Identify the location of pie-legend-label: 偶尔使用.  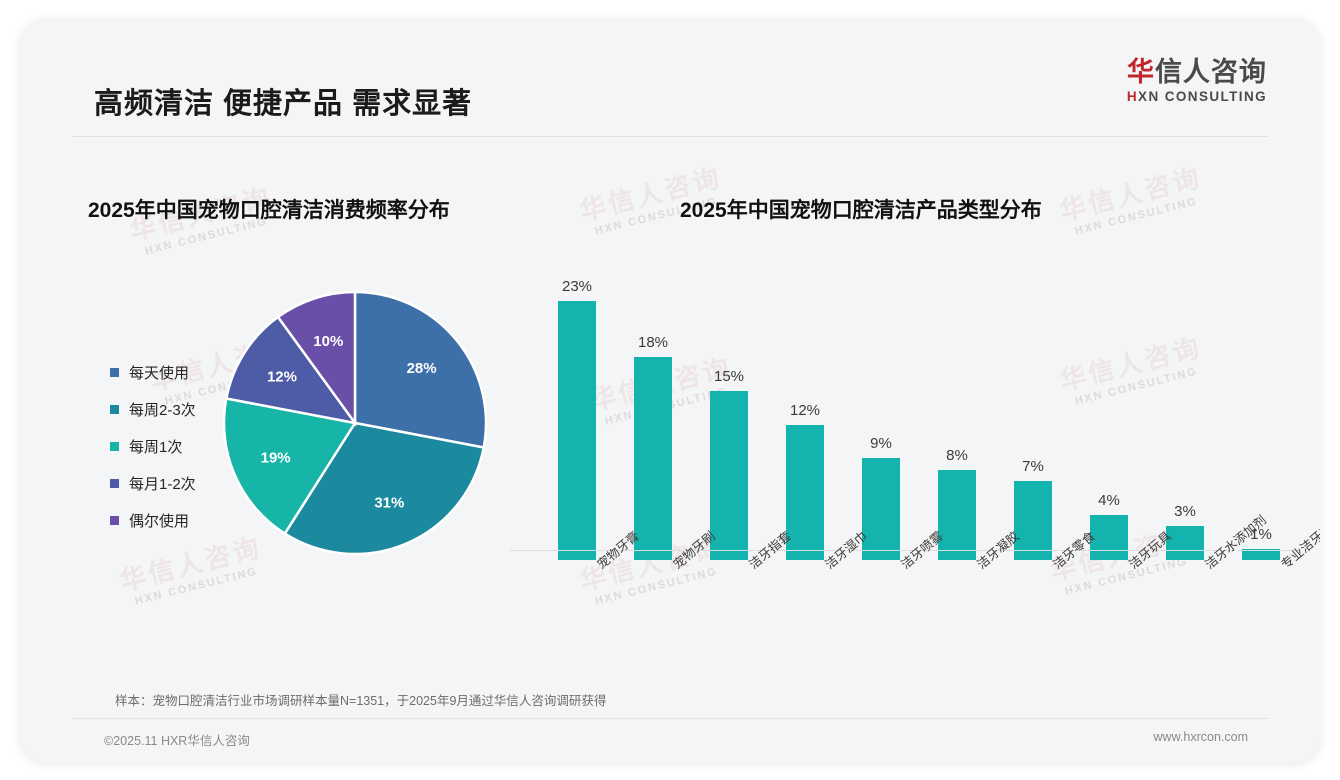
(159, 521).